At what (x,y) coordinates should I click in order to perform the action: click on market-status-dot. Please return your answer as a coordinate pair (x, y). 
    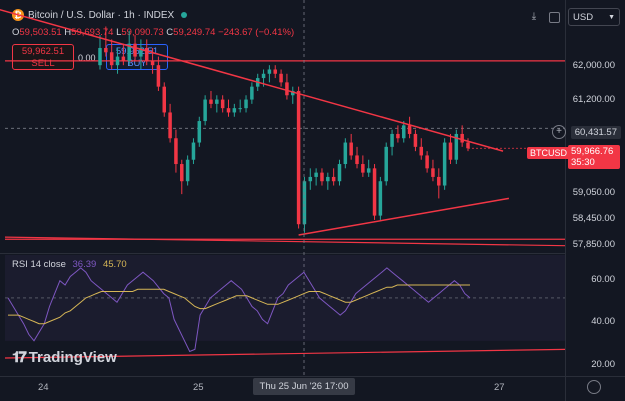
    Looking at the image, I should click on (184, 15).